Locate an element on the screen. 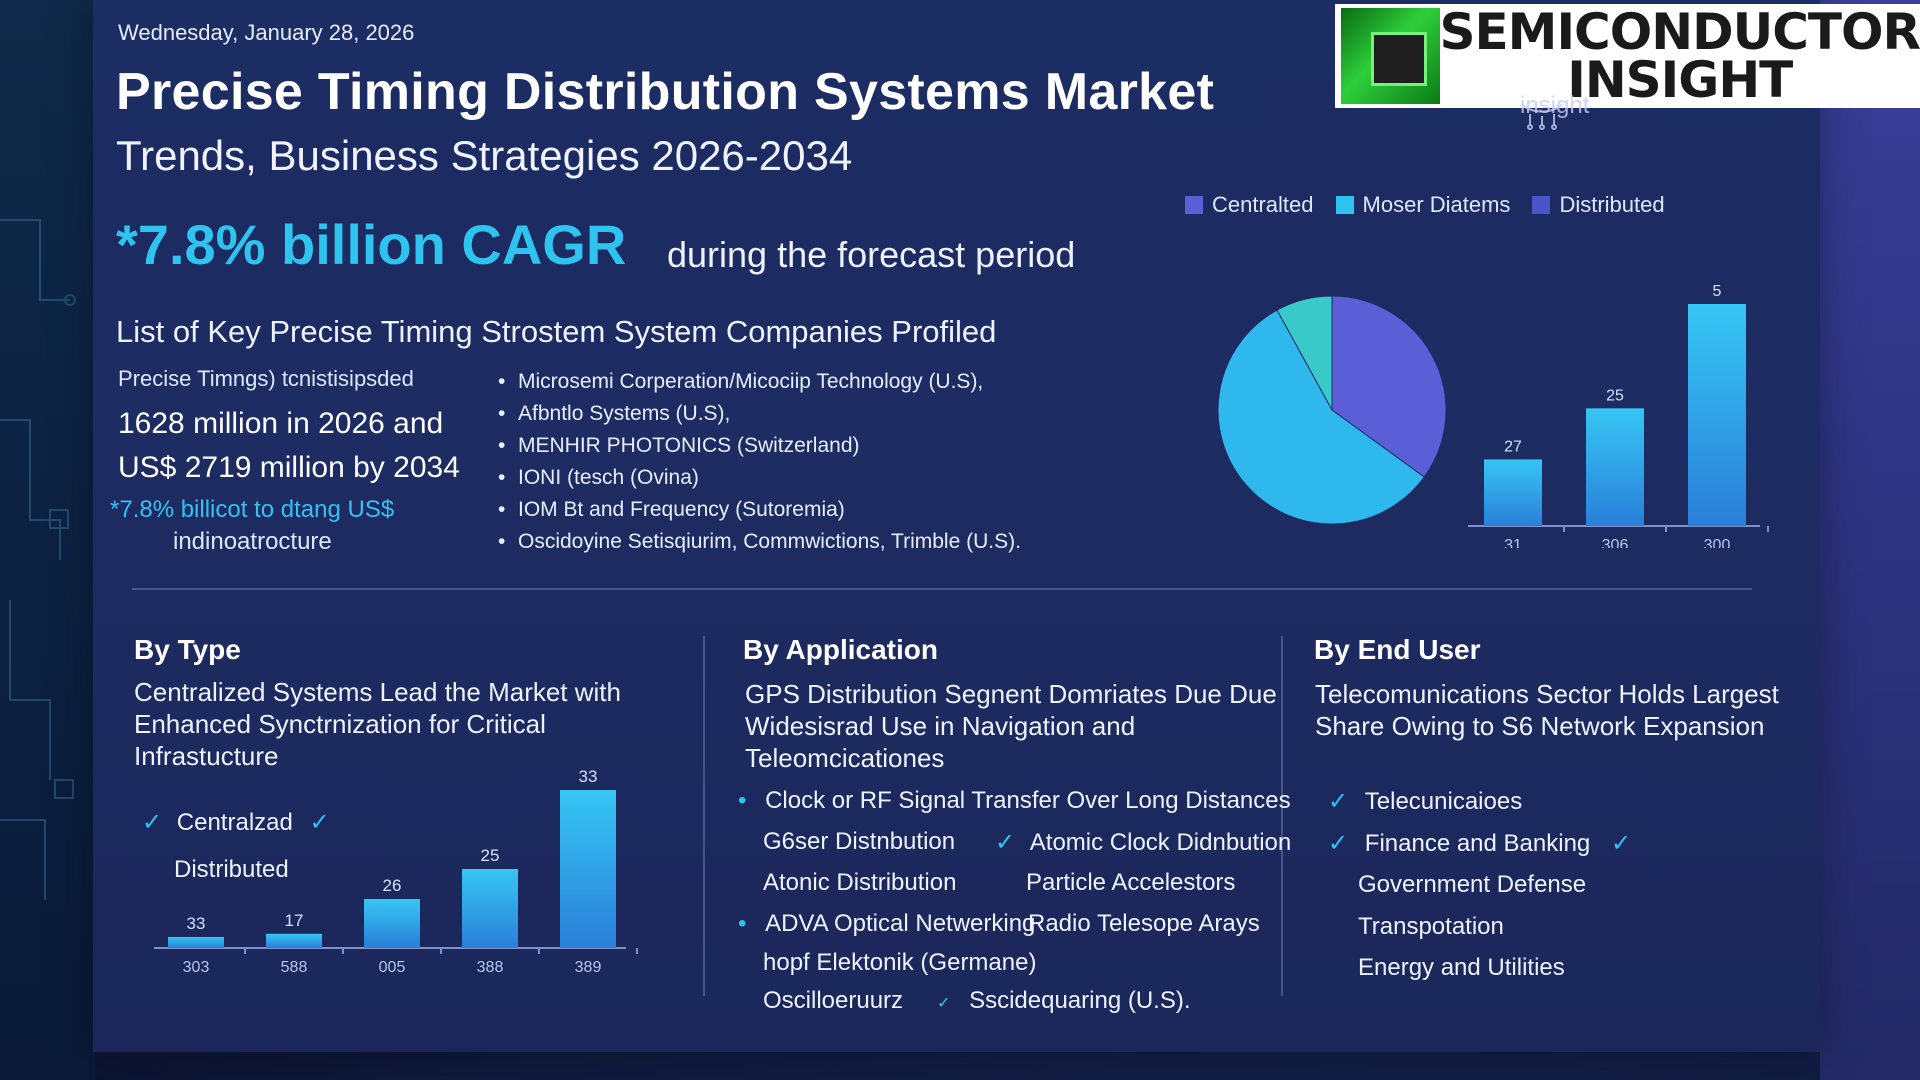 This screenshot has height=1080, width=1920. by-type-item: ✓ Centralzad ✓ is located at coordinates (236, 822).